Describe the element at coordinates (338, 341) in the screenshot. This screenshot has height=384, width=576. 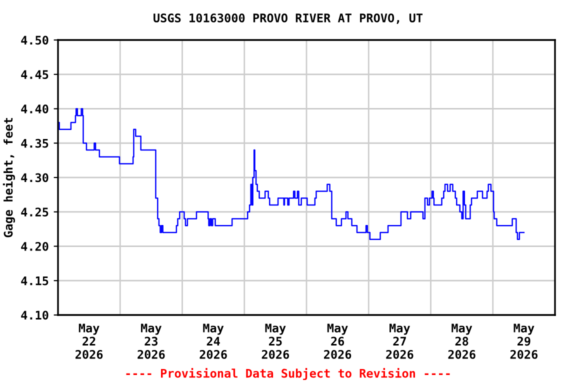
I see `x-tick-label: May 26 2026` at that location.